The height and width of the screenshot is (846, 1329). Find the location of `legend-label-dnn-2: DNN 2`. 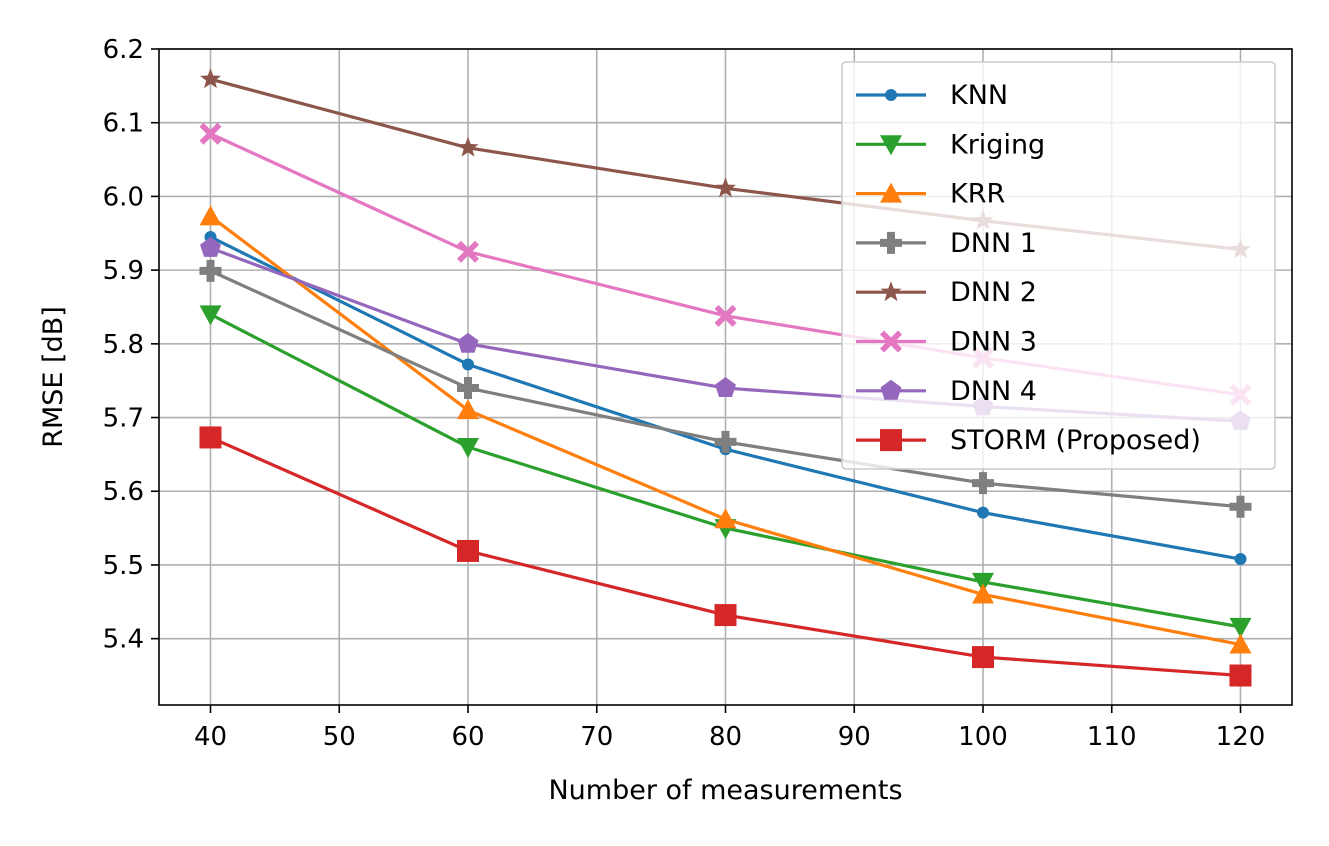

legend-label-dnn-2: DNN 2 is located at coordinates (993, 292).